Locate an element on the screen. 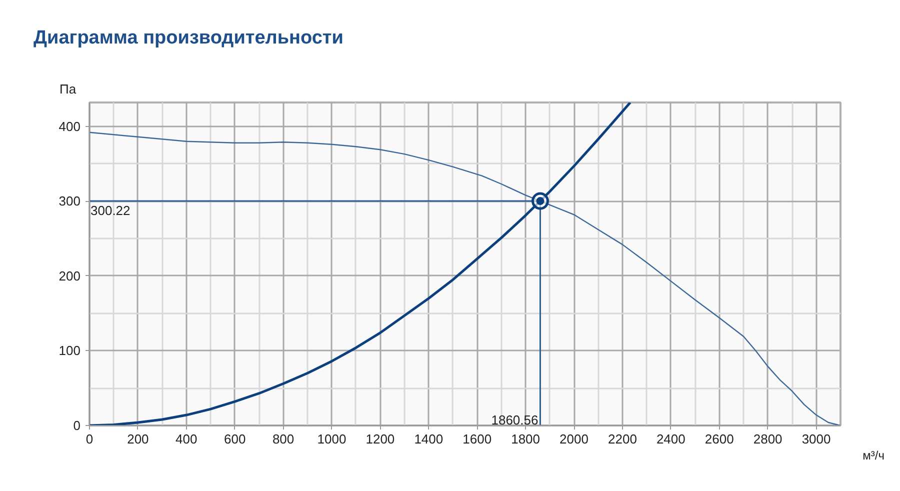  x-tick-label: 1800 is located at coordinates (525, 439).